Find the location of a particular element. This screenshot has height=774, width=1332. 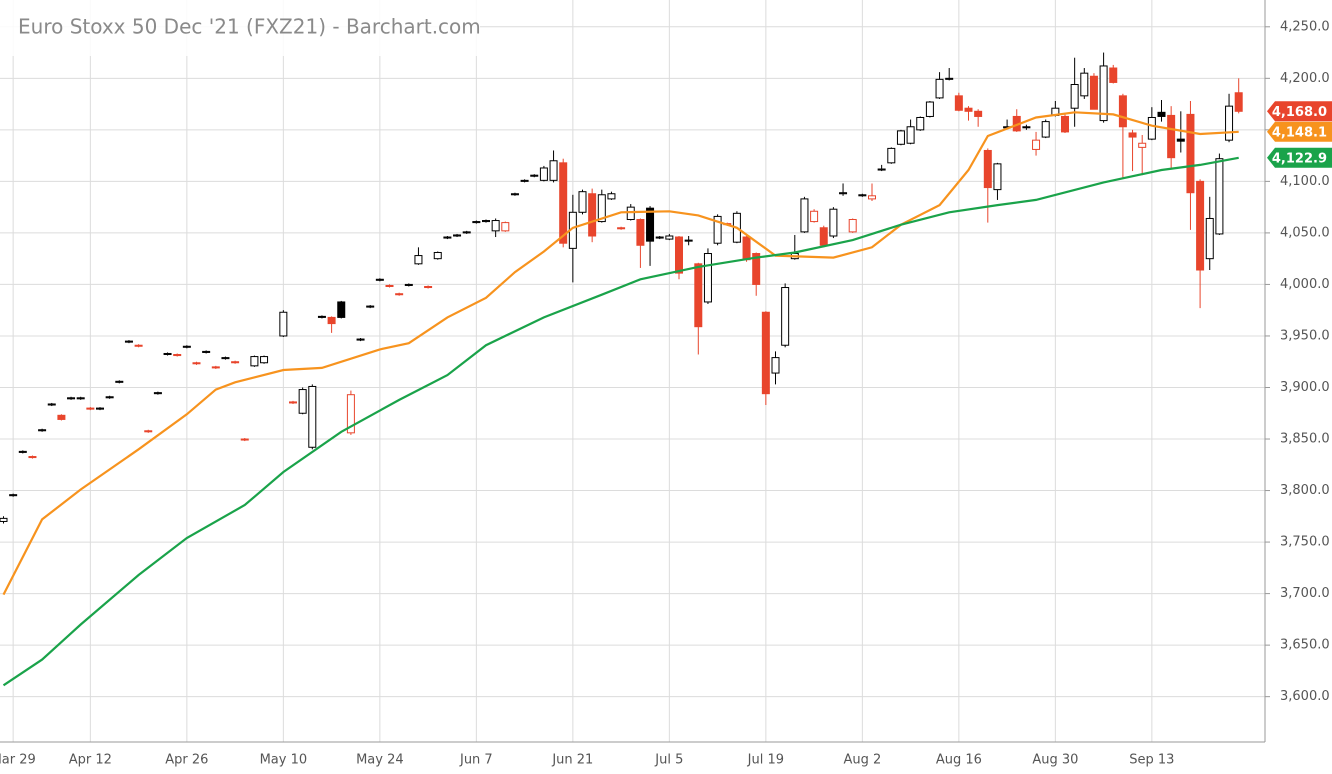

x-tick-label: May 10 is located at coordinates (284, 760).